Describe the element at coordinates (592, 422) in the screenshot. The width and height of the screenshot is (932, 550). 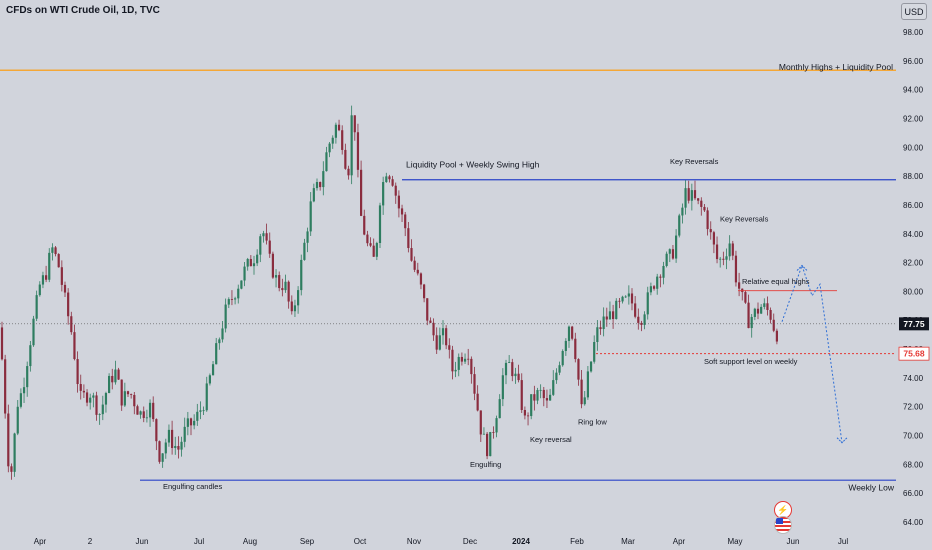
I see `annotation-label: Ring low` at that location.